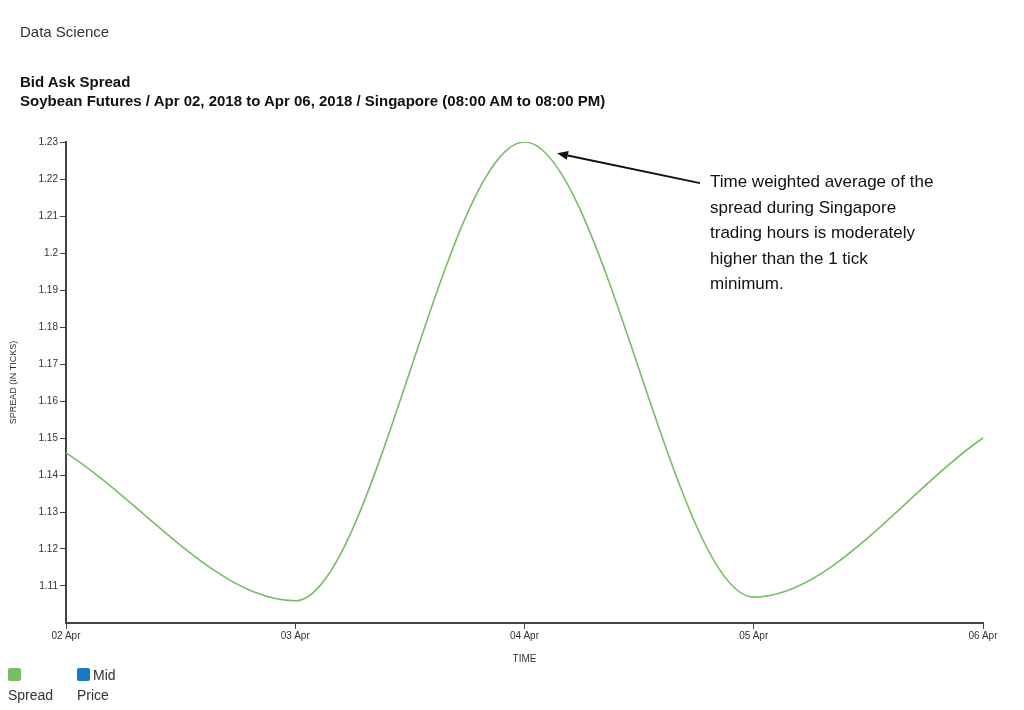 The image size is (1024, 710). I want to click on y-tick-label: 1.14, so click(48, 474).